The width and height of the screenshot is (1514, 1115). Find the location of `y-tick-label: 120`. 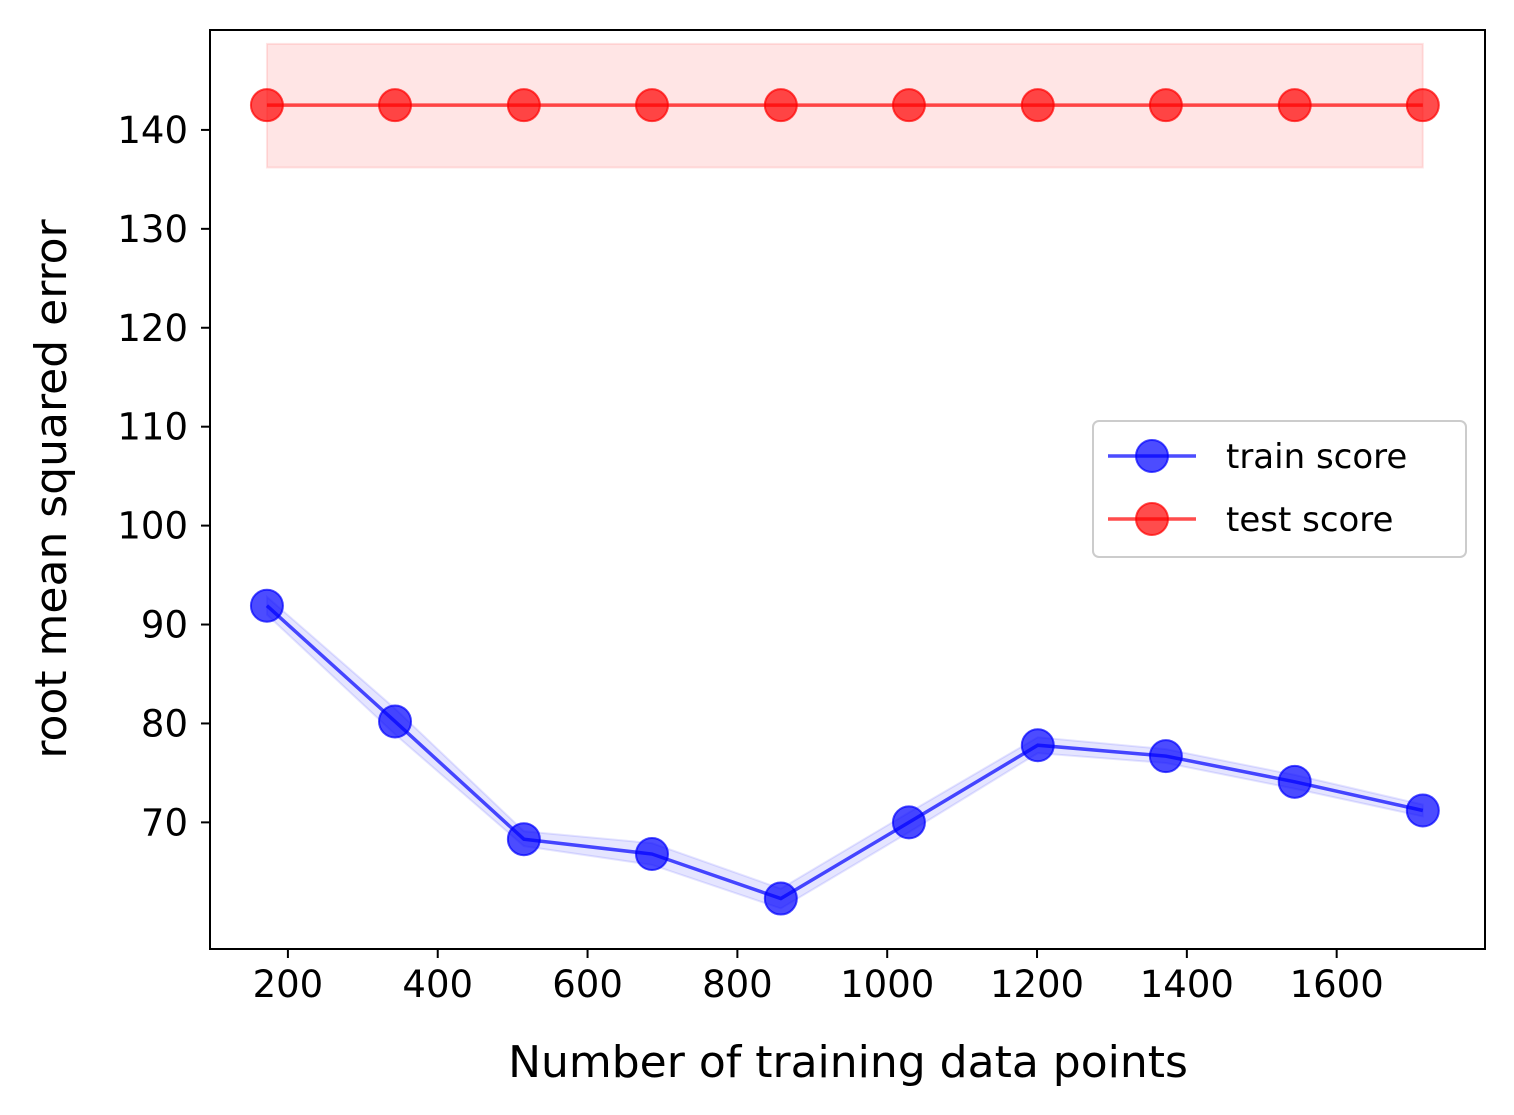

y-tick-label: 120 is located at coordinates (152, 328).